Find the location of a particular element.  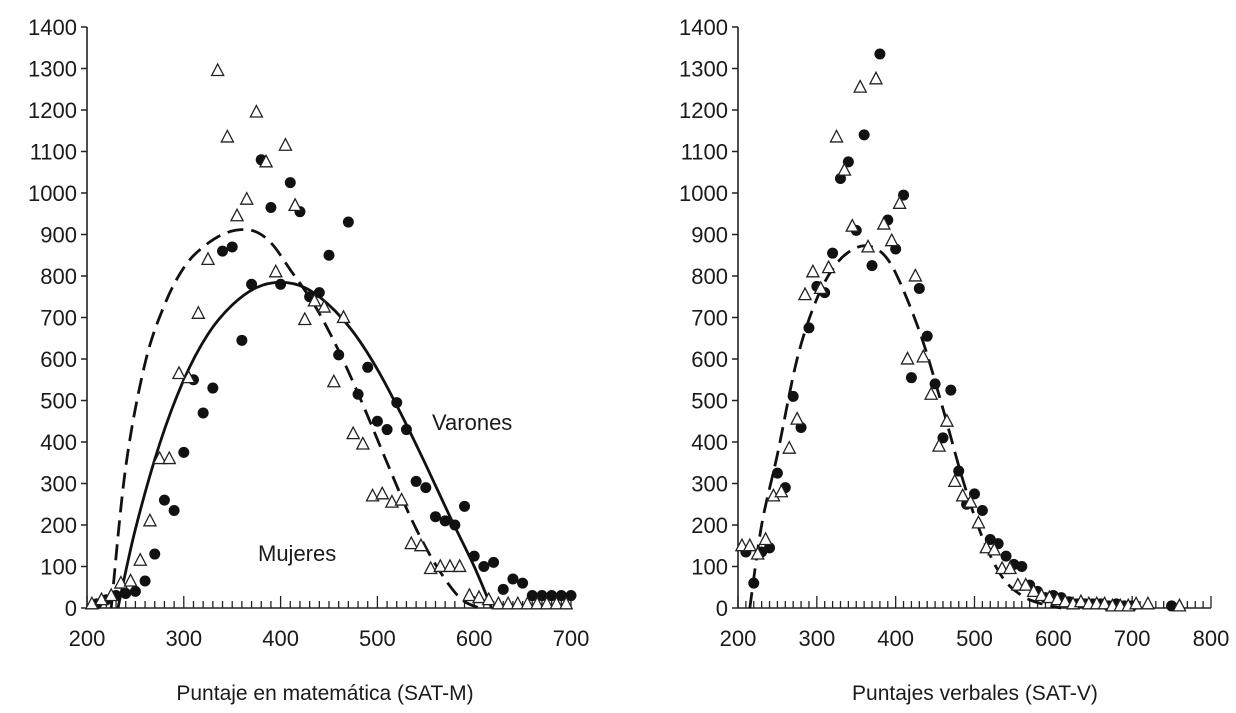

y-tick-label: 1000 is located at coordinates (703, 193).